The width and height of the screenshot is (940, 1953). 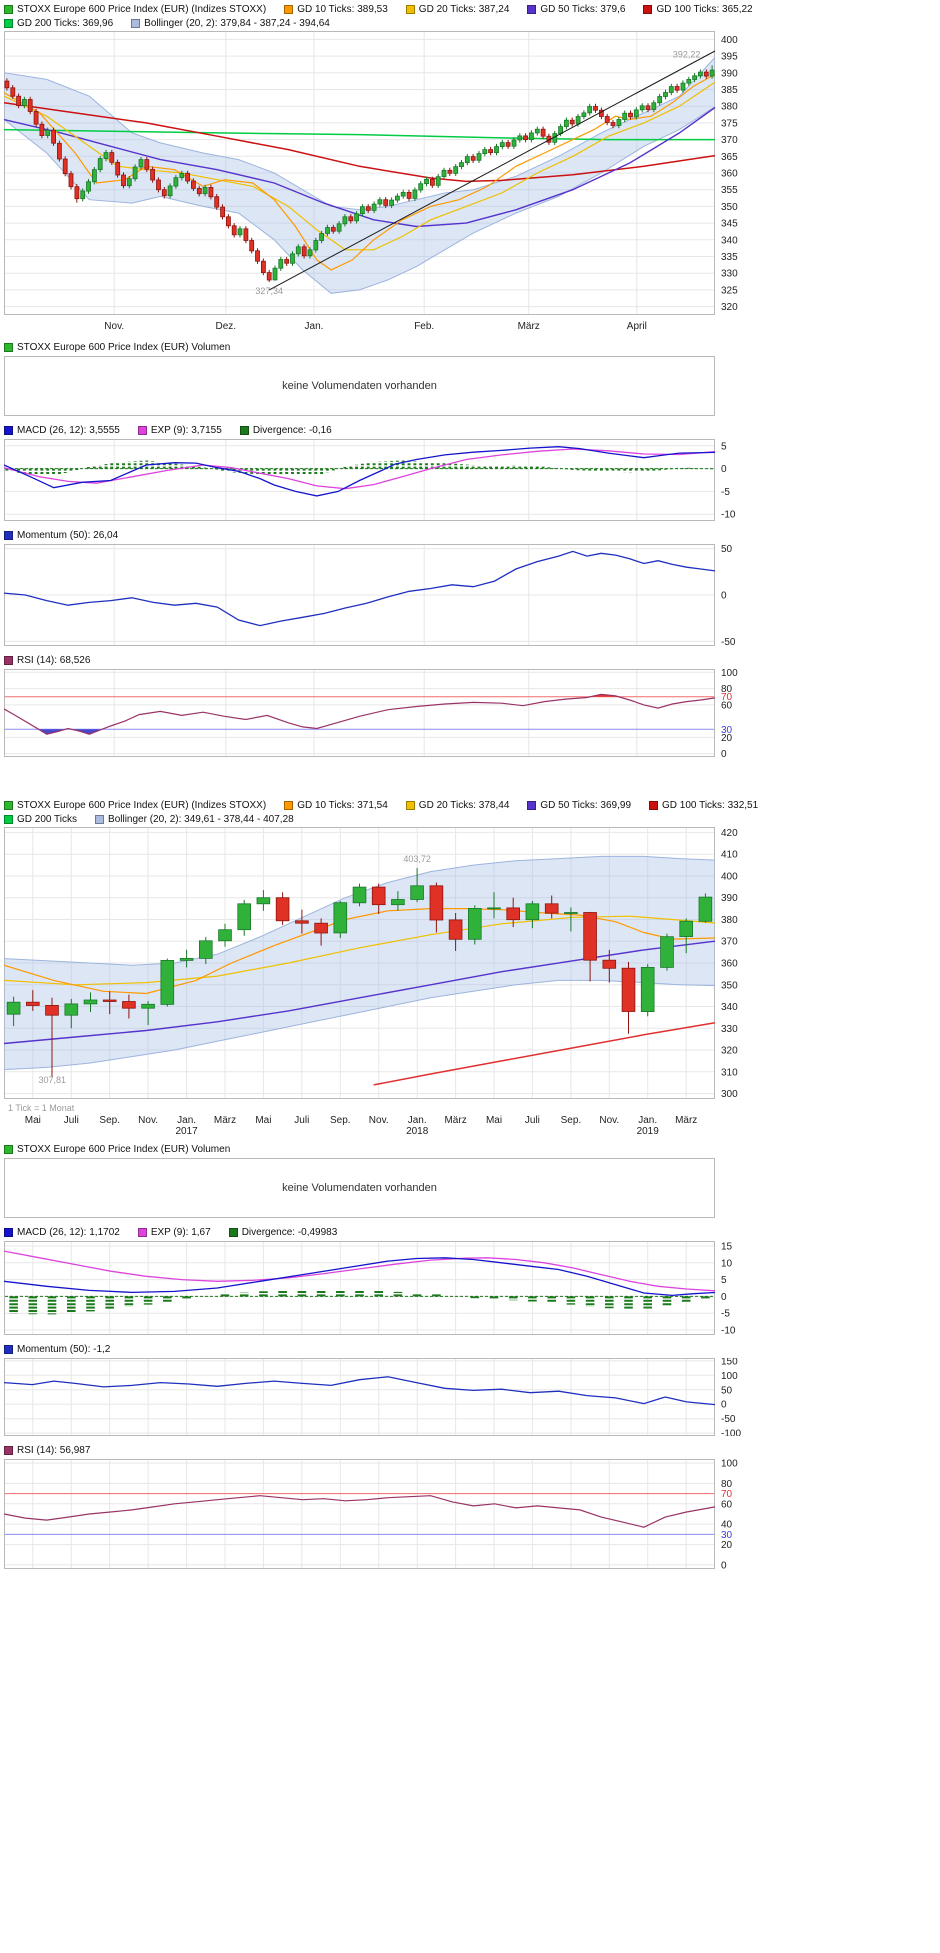 I want to click on legend-item: Divergence: -0,16, so click(x=285, y=430).